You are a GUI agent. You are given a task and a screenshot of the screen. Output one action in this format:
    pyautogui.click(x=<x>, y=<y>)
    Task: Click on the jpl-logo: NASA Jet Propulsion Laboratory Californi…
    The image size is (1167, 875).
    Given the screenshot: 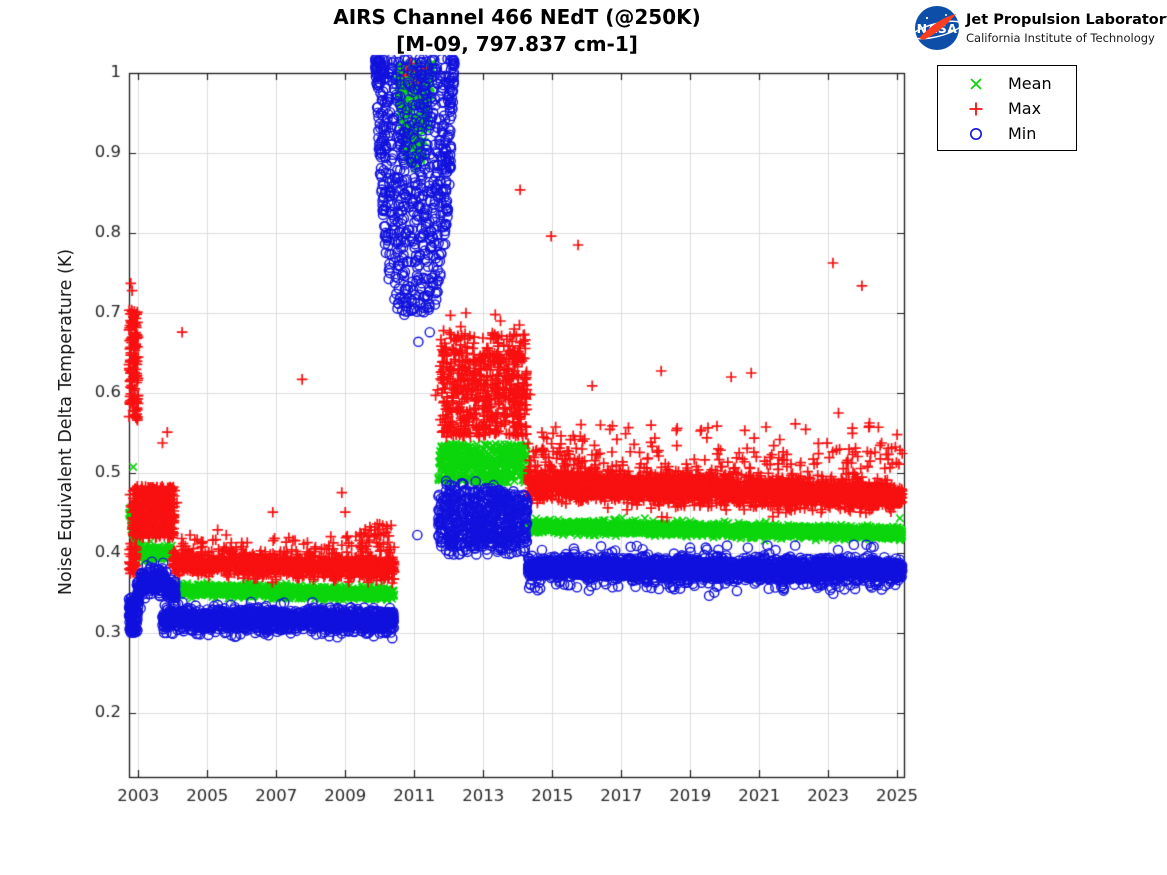 What is the action you would take?
    pyautogui.click(x=1040, y=28)
    